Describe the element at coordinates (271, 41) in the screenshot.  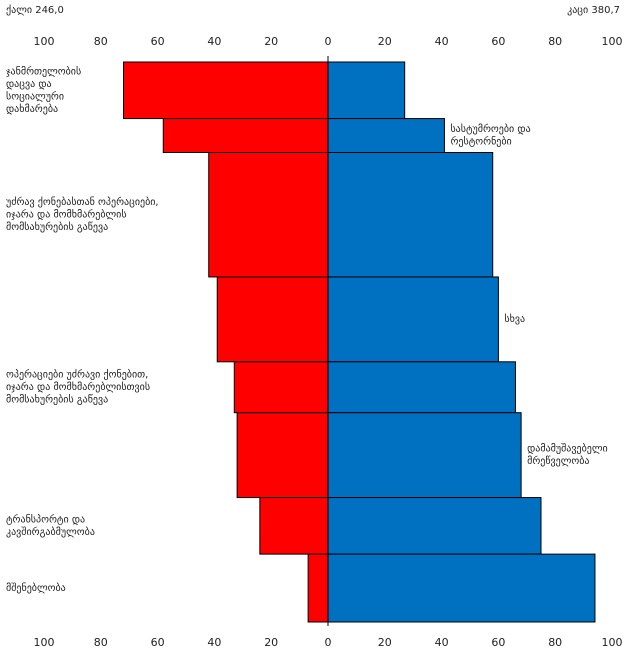
I see `top-tick-label-4: 20` at that location.